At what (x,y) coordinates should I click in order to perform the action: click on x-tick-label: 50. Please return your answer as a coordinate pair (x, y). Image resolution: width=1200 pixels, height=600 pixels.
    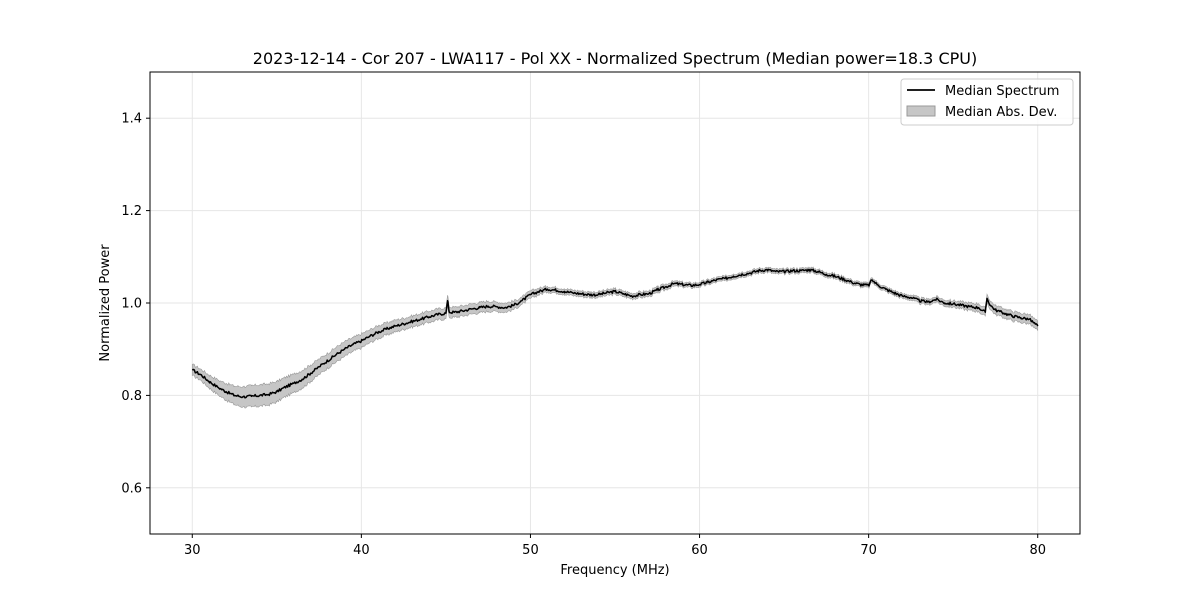
    Looking at the image, I should click on (530, 550).